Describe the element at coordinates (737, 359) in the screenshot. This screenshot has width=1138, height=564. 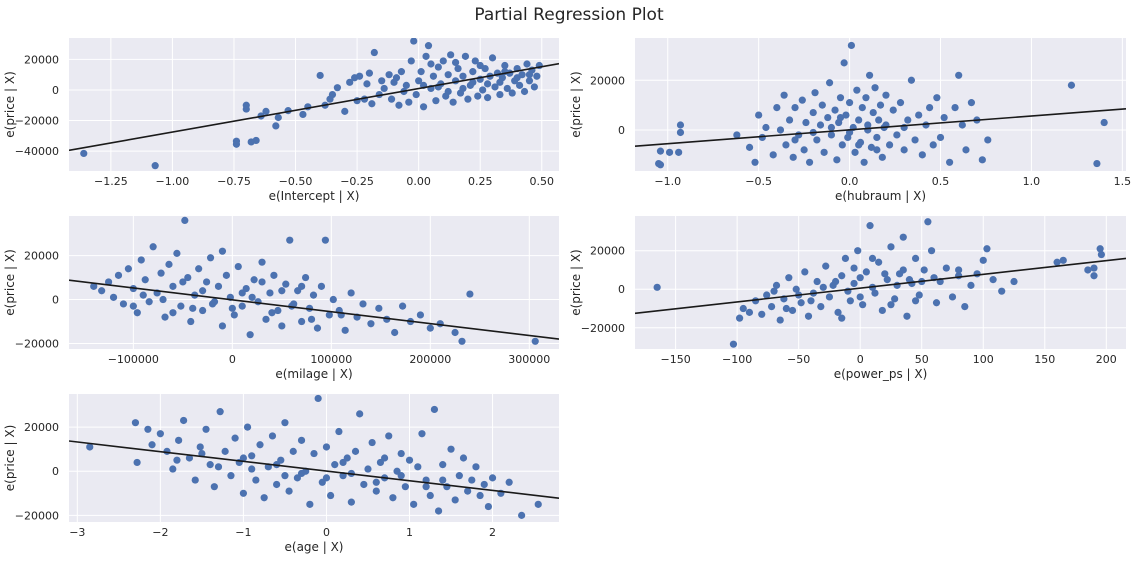
I see `x-tick-label: −100` at that location.